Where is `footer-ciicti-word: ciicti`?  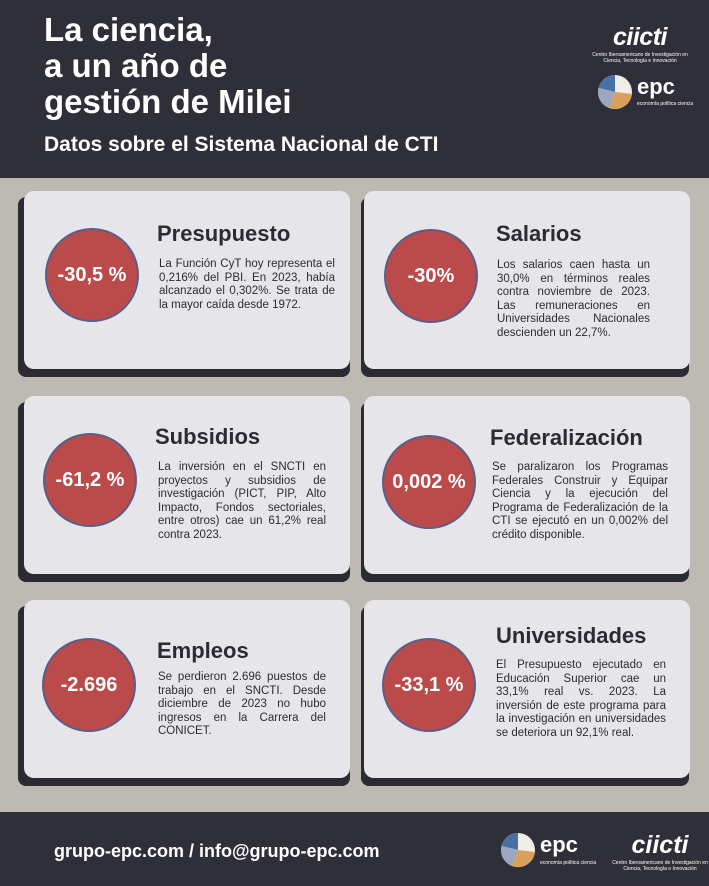 footer-ciicti-word: ciicti is located at coordinates (660, 845).